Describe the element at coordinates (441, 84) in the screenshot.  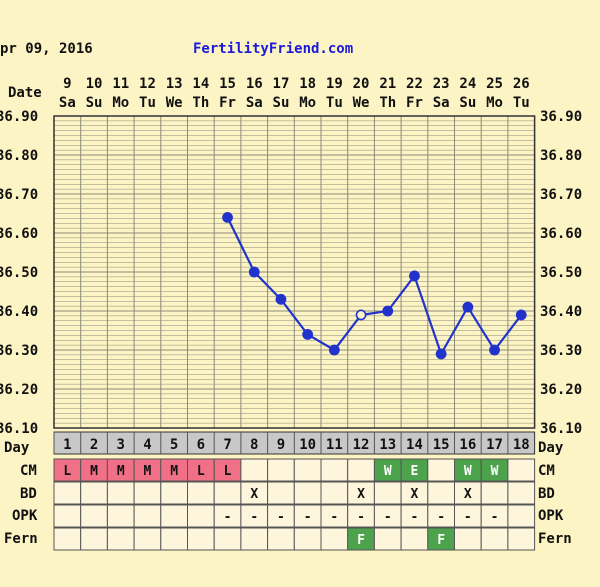
I see `date-number-label: 23` at that location.